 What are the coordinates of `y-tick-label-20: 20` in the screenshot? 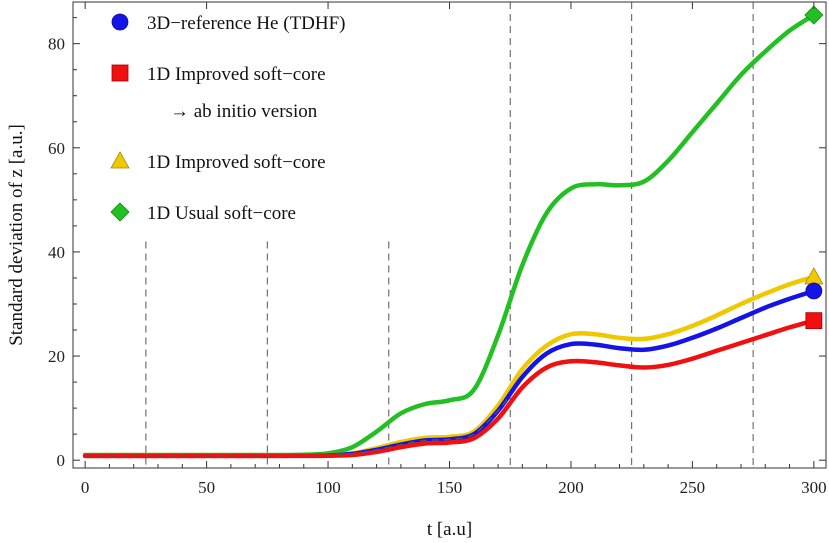 It's located at (56, 356).